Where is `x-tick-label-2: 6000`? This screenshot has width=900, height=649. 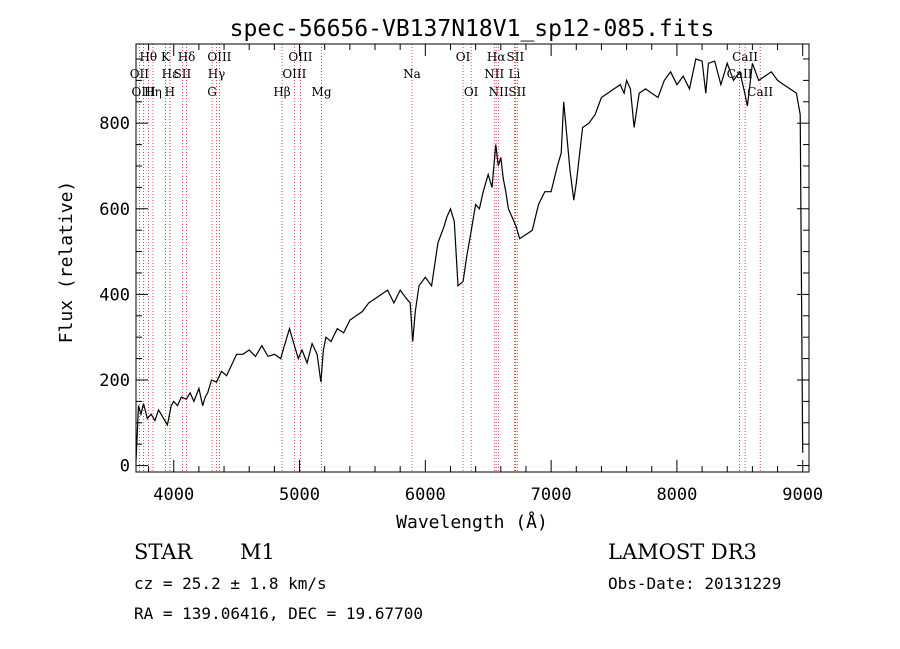
x-tick-label-2: 6000 is located at coordinates (425, 495).